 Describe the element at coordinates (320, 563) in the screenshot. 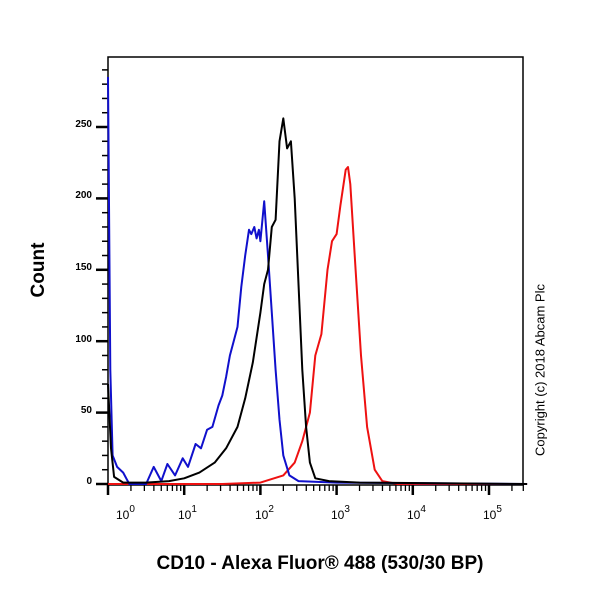

I see `x-axis-label: CD10 - Alexa Fluor® 488 (530/30 BP)` at that location.